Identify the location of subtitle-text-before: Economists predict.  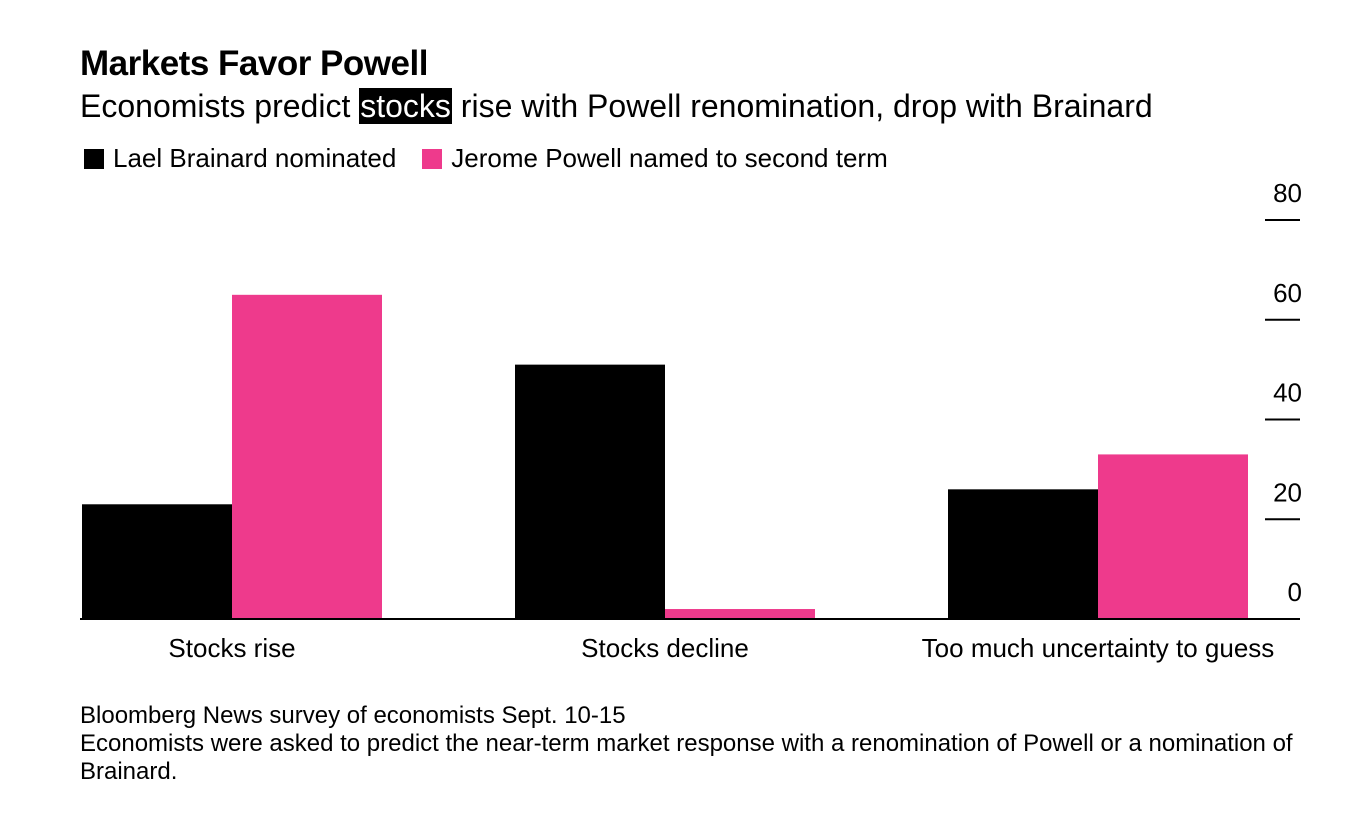
(220, 106).